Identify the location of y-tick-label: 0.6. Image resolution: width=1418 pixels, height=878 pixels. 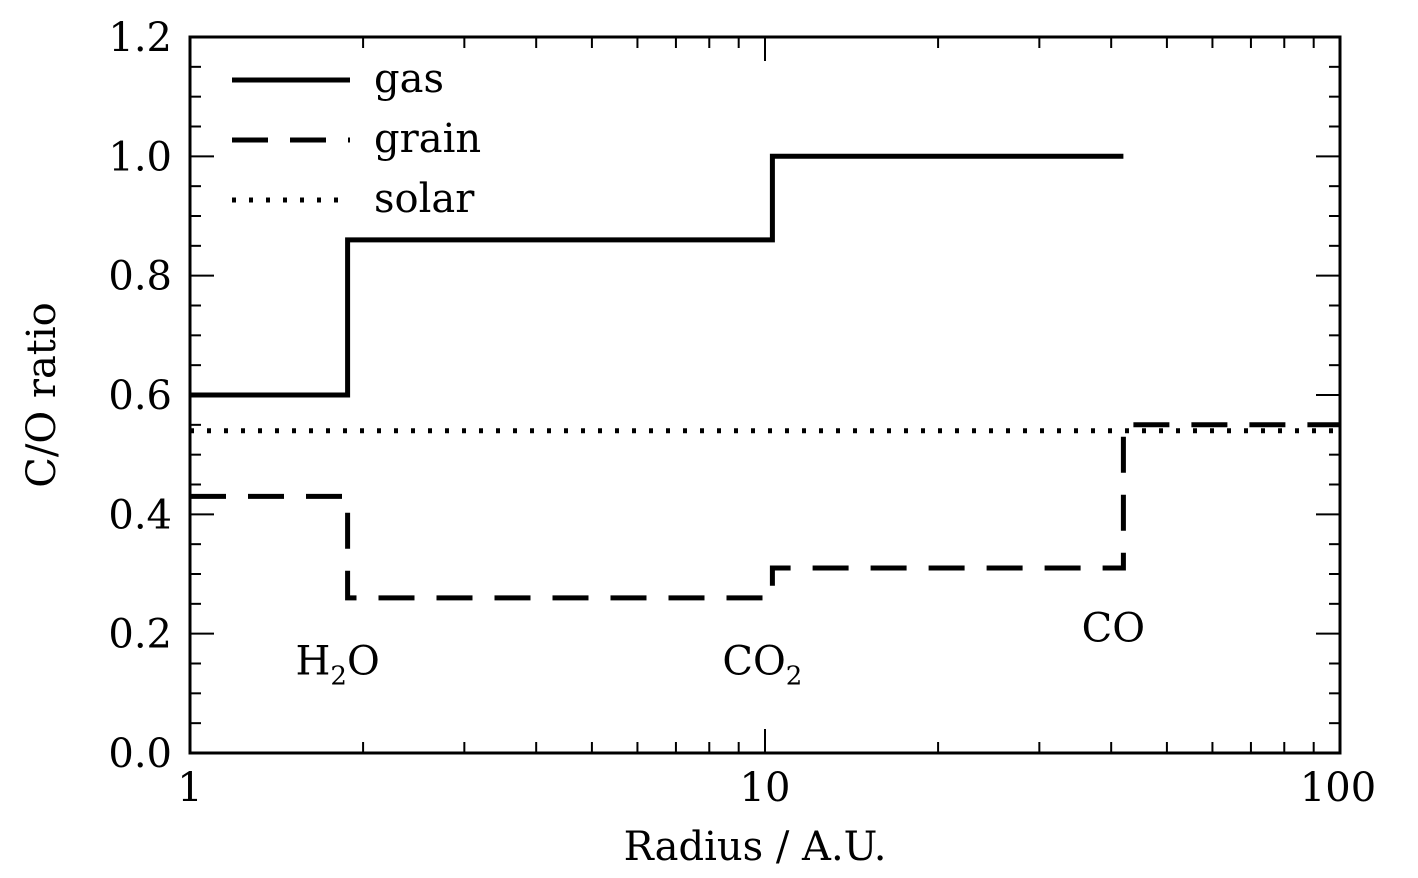
(140, 396).